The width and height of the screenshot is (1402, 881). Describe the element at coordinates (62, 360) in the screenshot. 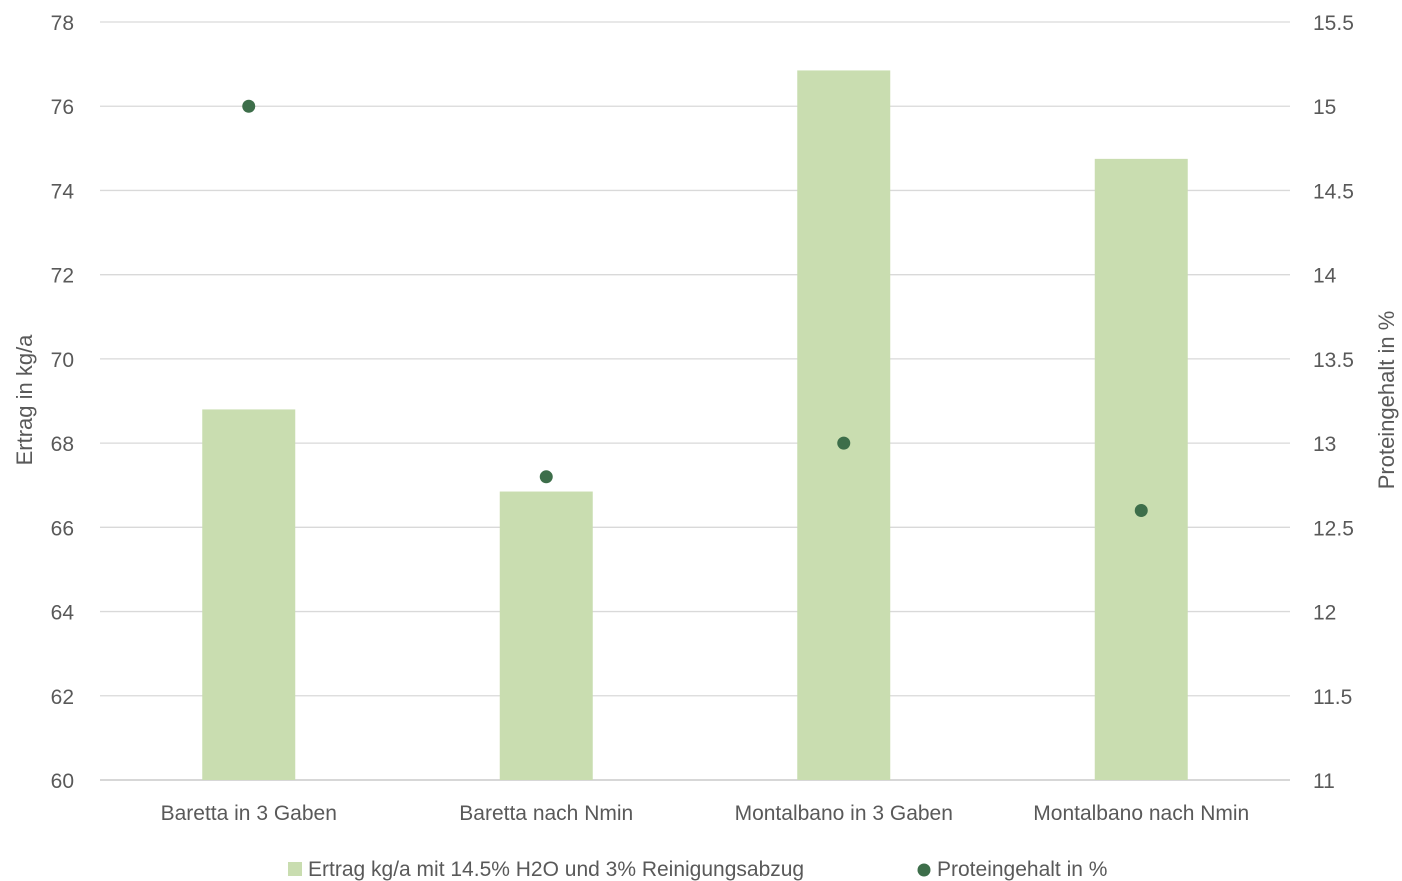

I see `y-tick-label: 70` at that location.